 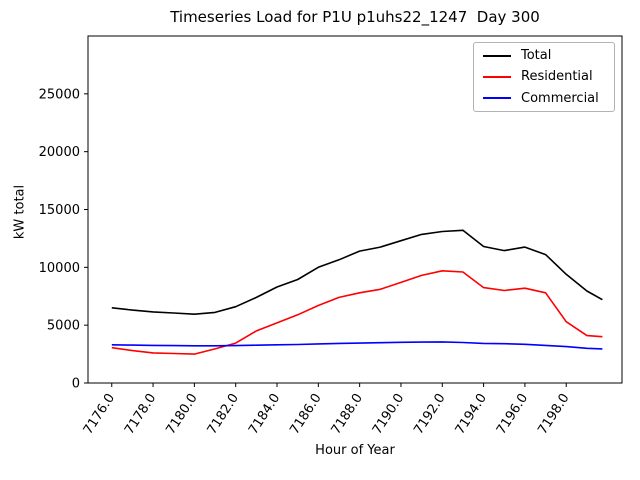 I want to click on residential-line-swatch, so click(x=497, y=76).